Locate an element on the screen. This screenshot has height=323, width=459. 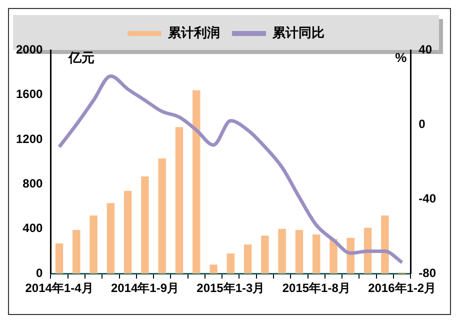
y-tick-label: 400 is located at coordinates (33, 228).